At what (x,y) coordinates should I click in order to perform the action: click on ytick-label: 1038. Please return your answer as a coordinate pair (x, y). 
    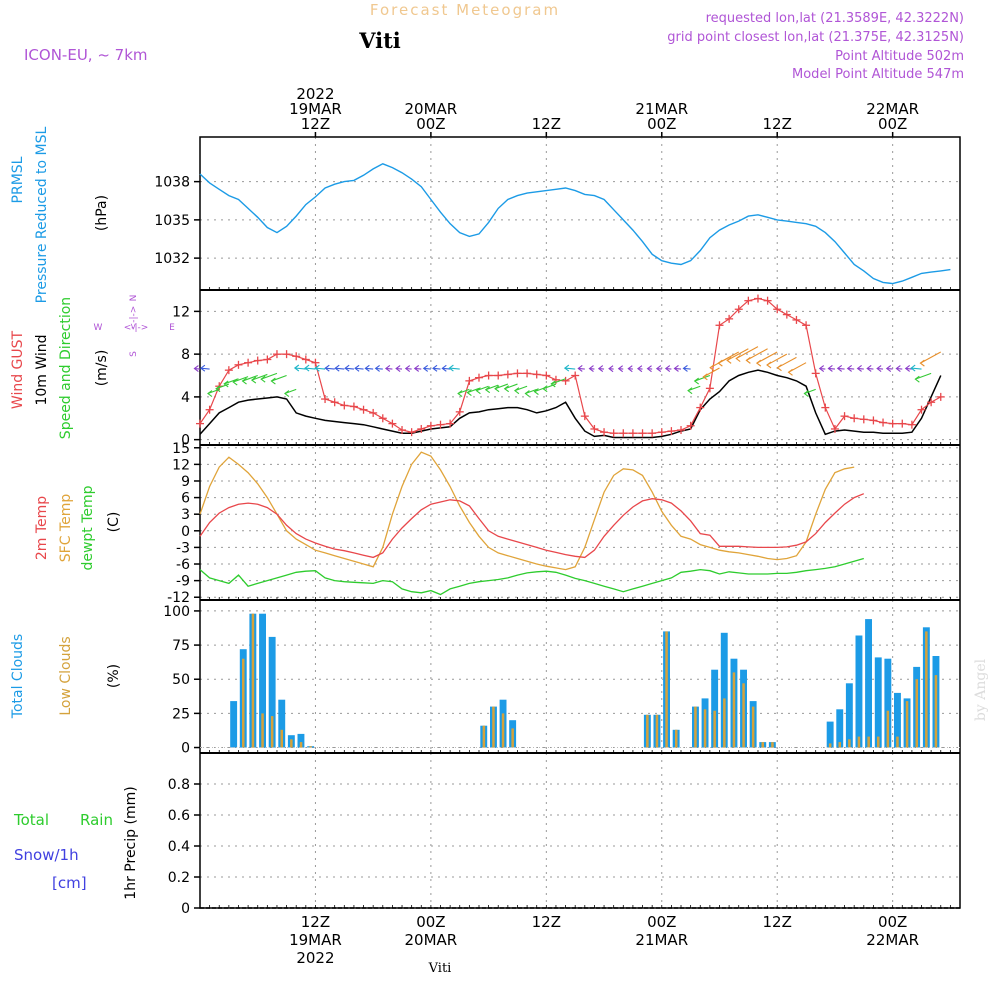
    Looking at the image, I should click on (172, 183).